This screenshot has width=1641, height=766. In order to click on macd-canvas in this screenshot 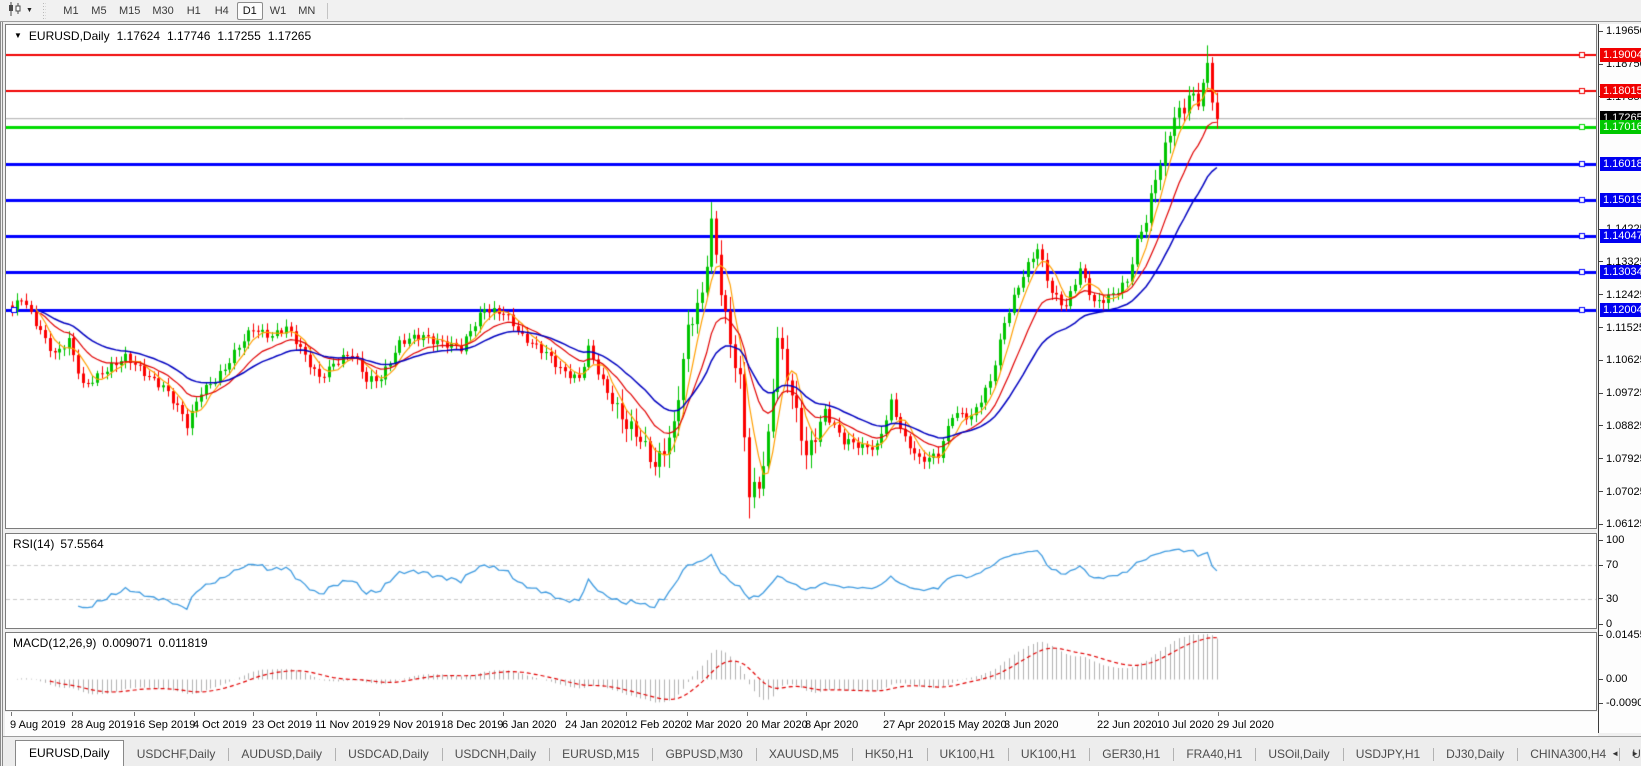, I will do `click(801, 671)`.